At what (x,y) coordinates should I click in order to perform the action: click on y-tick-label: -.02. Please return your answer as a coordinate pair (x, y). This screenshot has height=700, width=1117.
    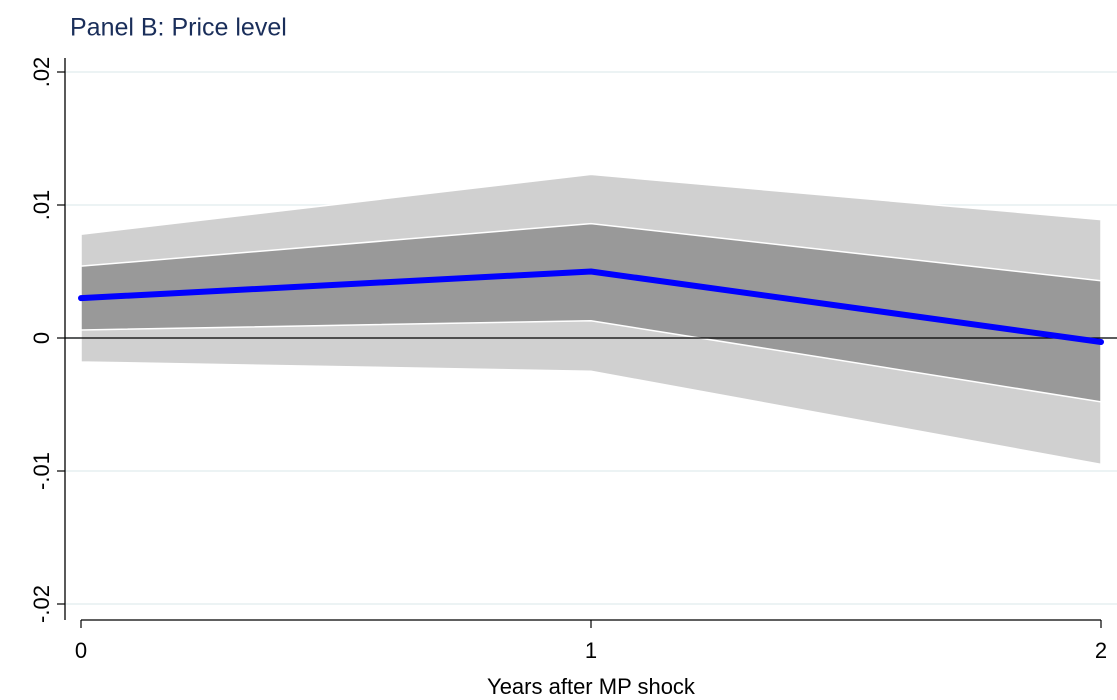
    Looking at the image, I should click on (41, 604).